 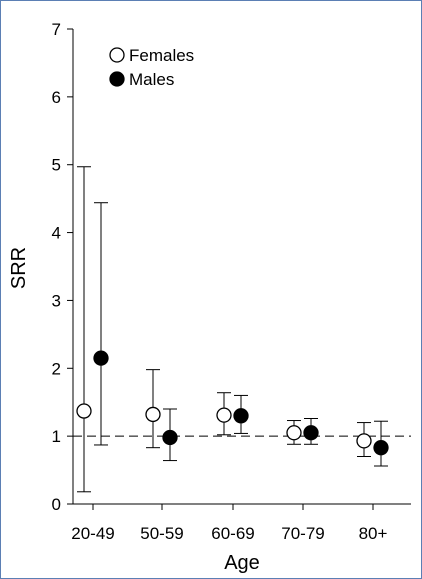 What do you see at coordinates (302, 533) in the screenshot?
I see `x-tick-label: 70-79` at bounding box center [302, 533].